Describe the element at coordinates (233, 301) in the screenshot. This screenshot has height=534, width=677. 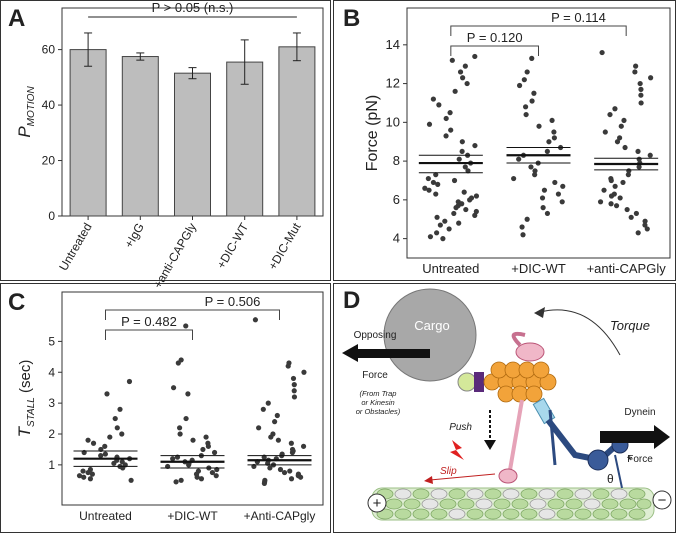
I see `comparison-label: P = 0.506` at that location.